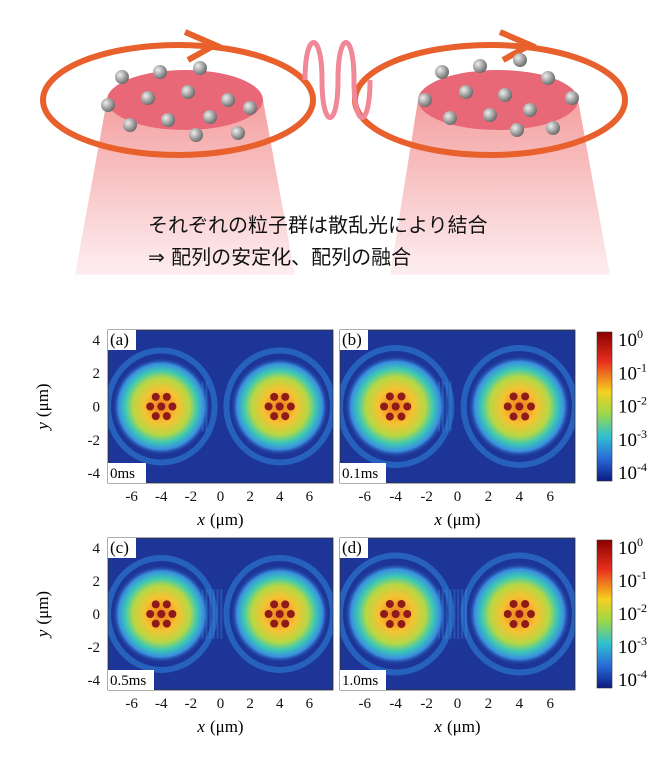 This screenshot has width=665, height=768. What do you see at coordinates (94, 648) in the screenshot?
I see `y-tick-label: -2` at bounding box center [94, 648].